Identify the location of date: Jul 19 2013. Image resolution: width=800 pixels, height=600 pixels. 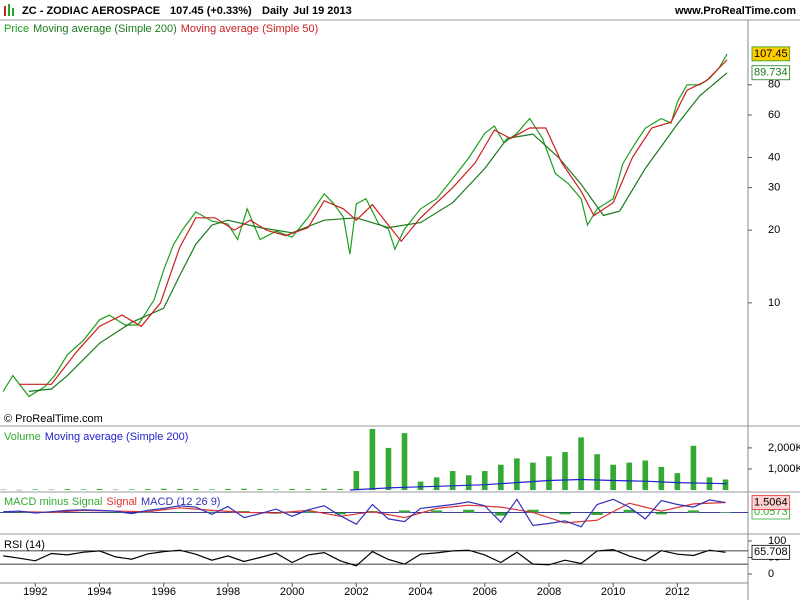
(322, 11).